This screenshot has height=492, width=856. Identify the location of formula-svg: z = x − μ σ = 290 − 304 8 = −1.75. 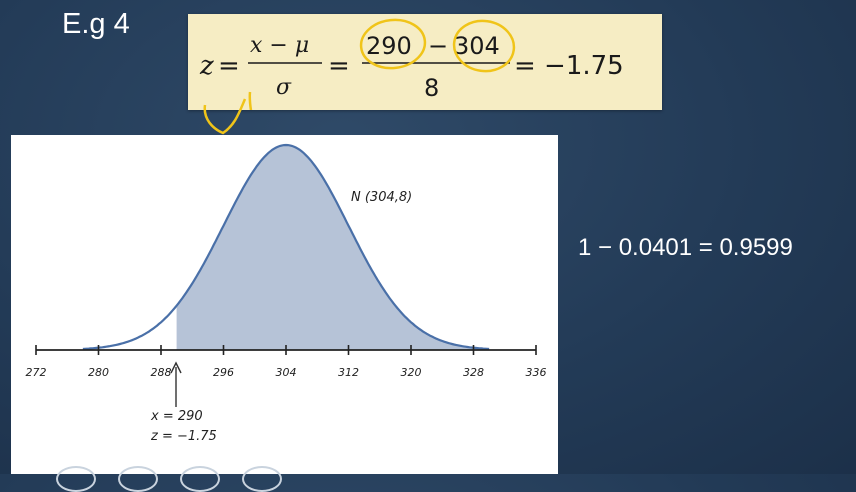
(411, 64).